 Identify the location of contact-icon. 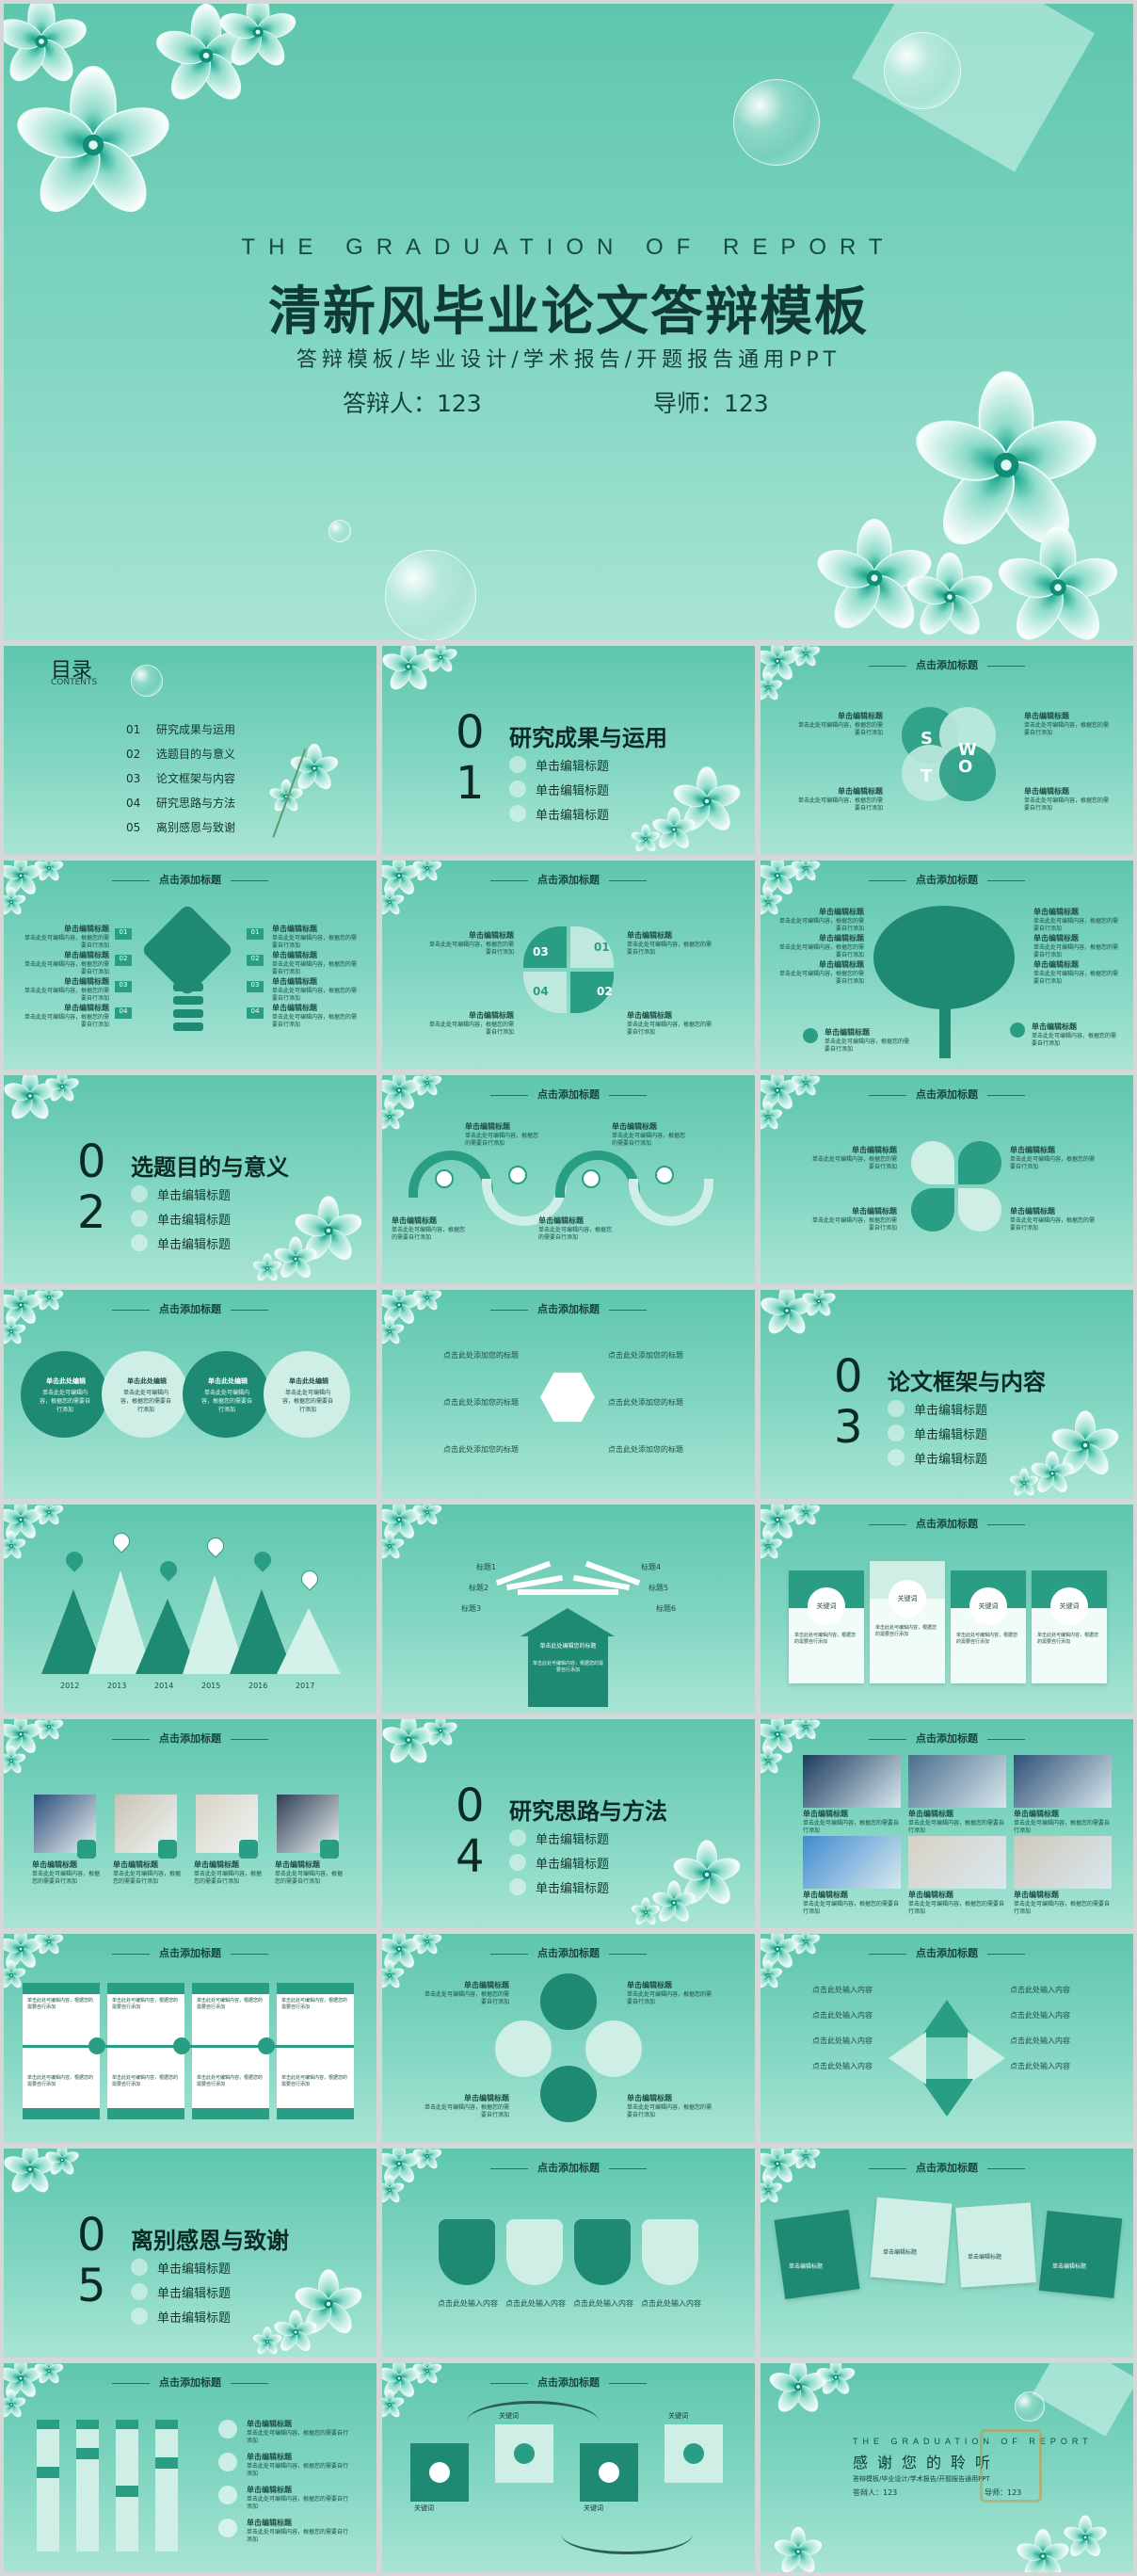
(228, 2495).